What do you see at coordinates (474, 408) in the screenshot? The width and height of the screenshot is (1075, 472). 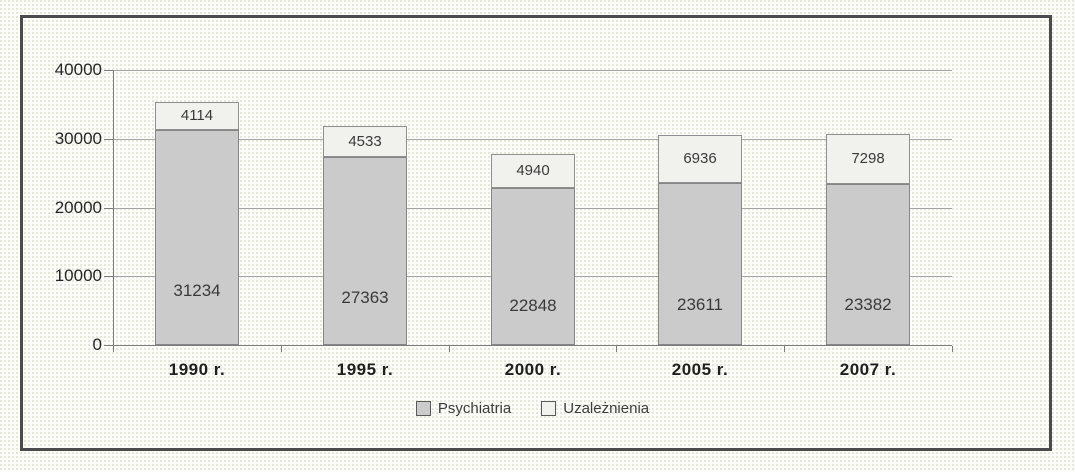 I see `legend-label: Psychiatria` at bounding box center [474, 408].